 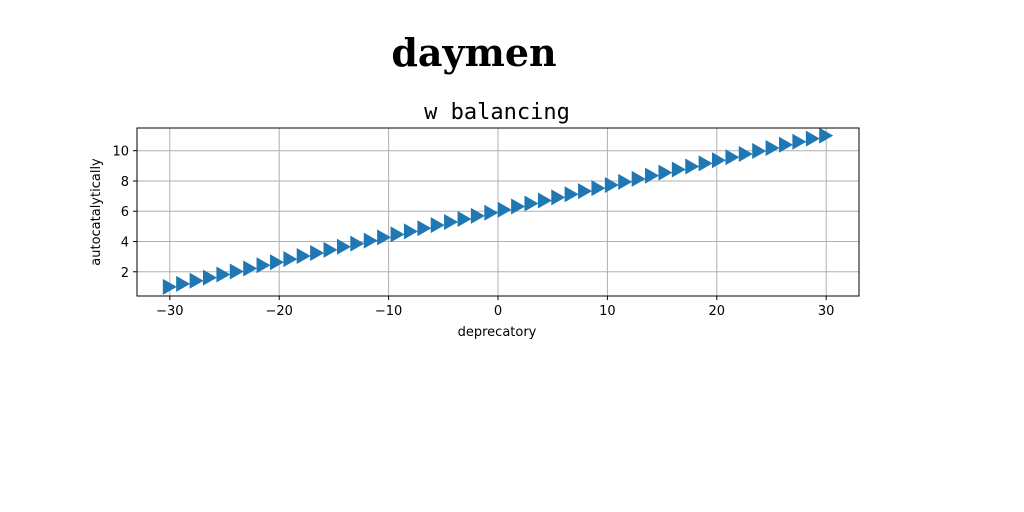 What do you see at coordinates (474, 52) in the screenshot?
I see `page-title: daymen` at bounding box center [474, 52].